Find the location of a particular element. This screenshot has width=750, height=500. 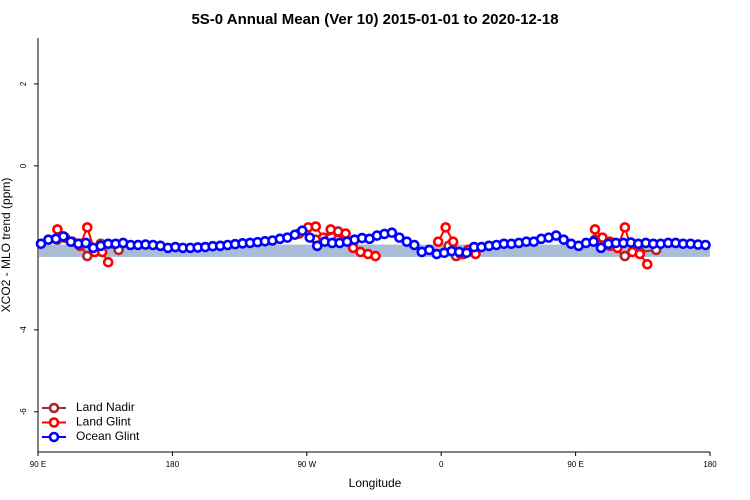

y-tick-label: 2 is located at coordinates (23, 83).